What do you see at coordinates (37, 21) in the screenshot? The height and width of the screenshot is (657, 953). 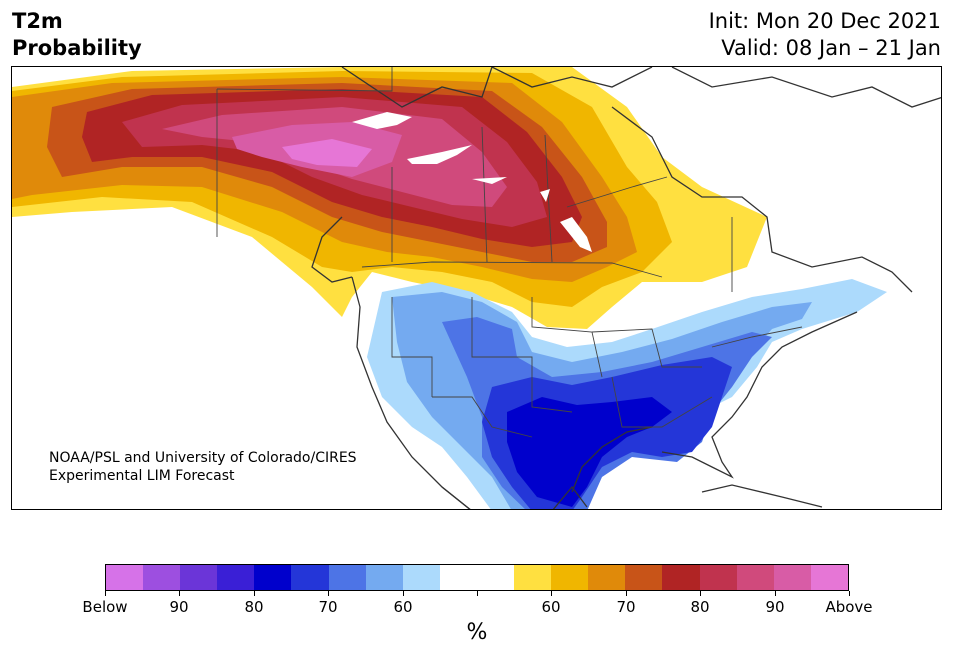 I see `title-line-1: T2m` at bounding box center [37, 21].